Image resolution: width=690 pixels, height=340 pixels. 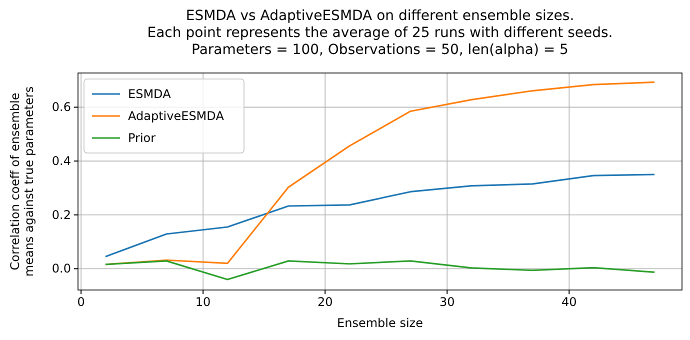 I want to click on y-tick-label: 0.0, so click(x=61, y=269).